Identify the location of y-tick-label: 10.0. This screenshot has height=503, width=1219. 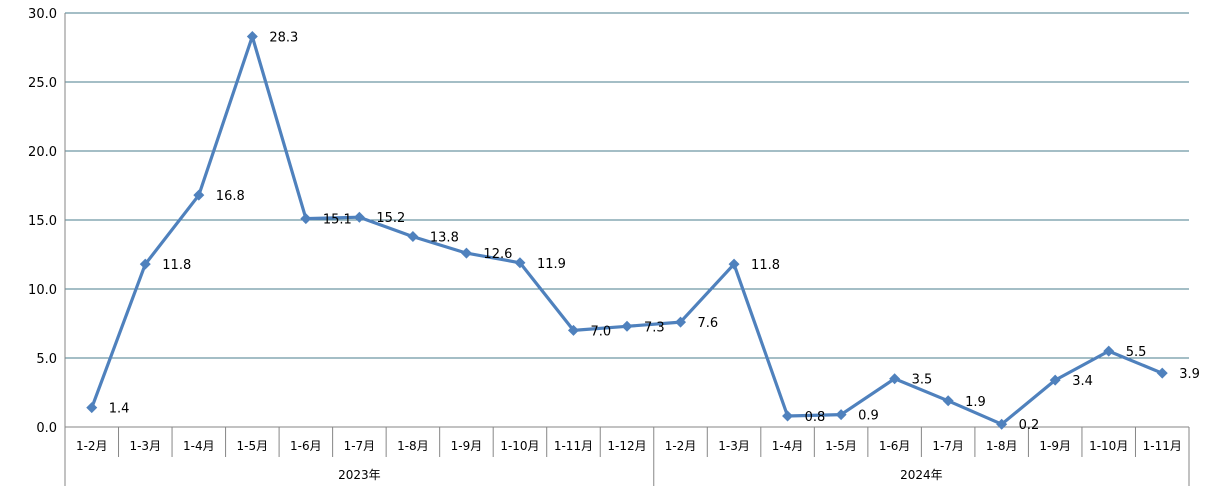
(42, 290).